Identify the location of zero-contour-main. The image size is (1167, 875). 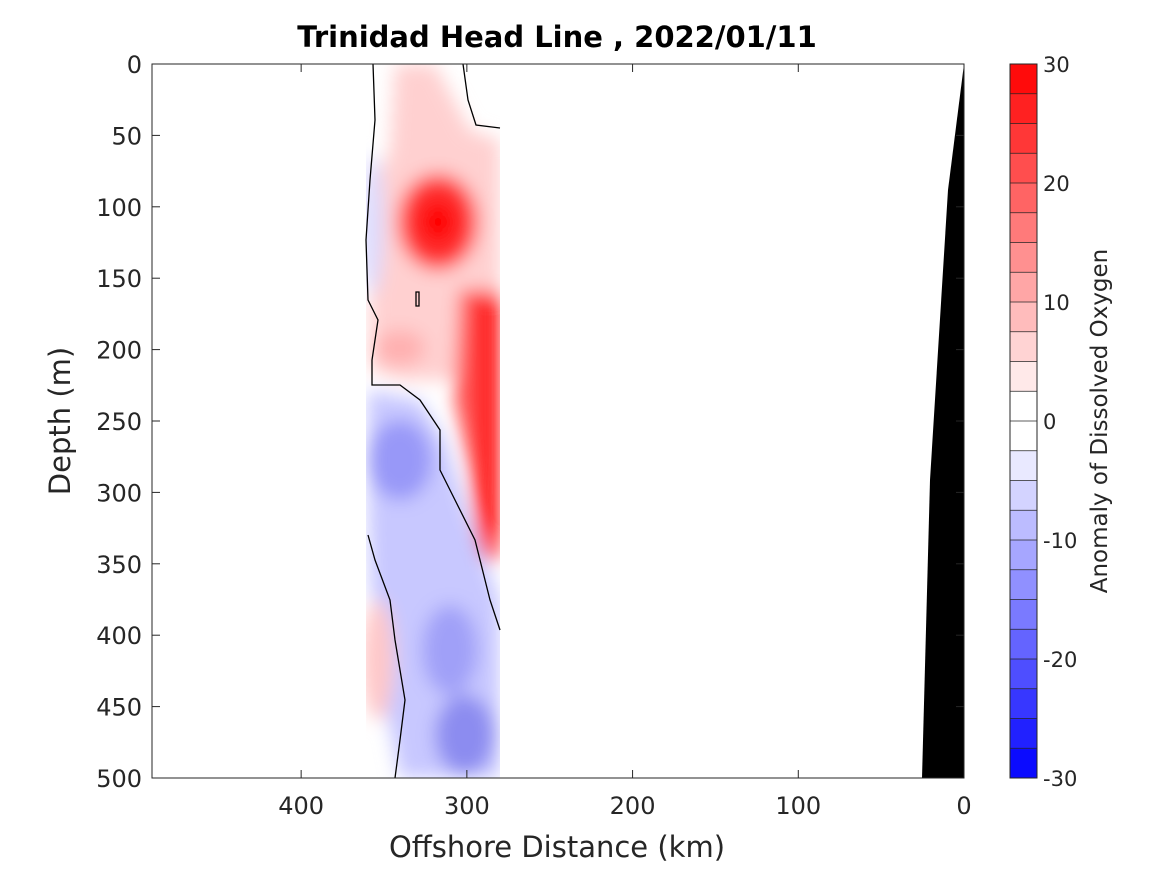
(433, 347).